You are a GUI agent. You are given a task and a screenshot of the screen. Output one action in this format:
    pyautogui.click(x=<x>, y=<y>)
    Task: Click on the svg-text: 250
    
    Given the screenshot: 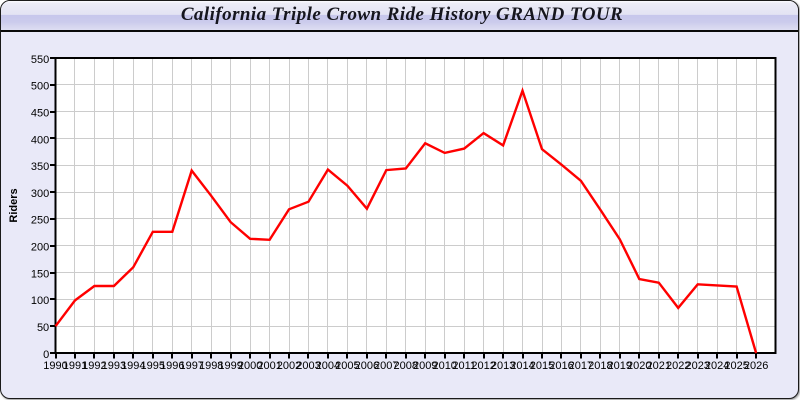 What is the action you would take?
    pyautogui.click(x=40, y=221)
    